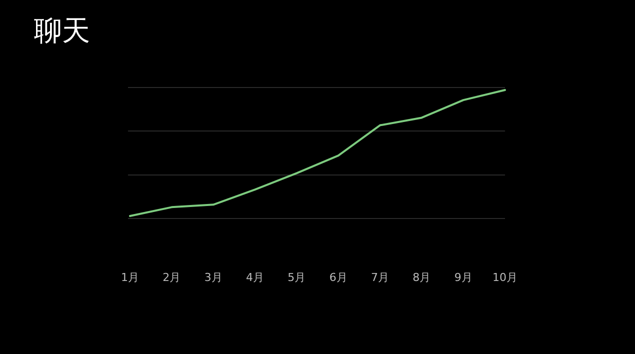 The image size is (635, 354). Describe the element at coordinates (463, 277) in the screenshot. I see `x-tick-label: 9月` at that location.